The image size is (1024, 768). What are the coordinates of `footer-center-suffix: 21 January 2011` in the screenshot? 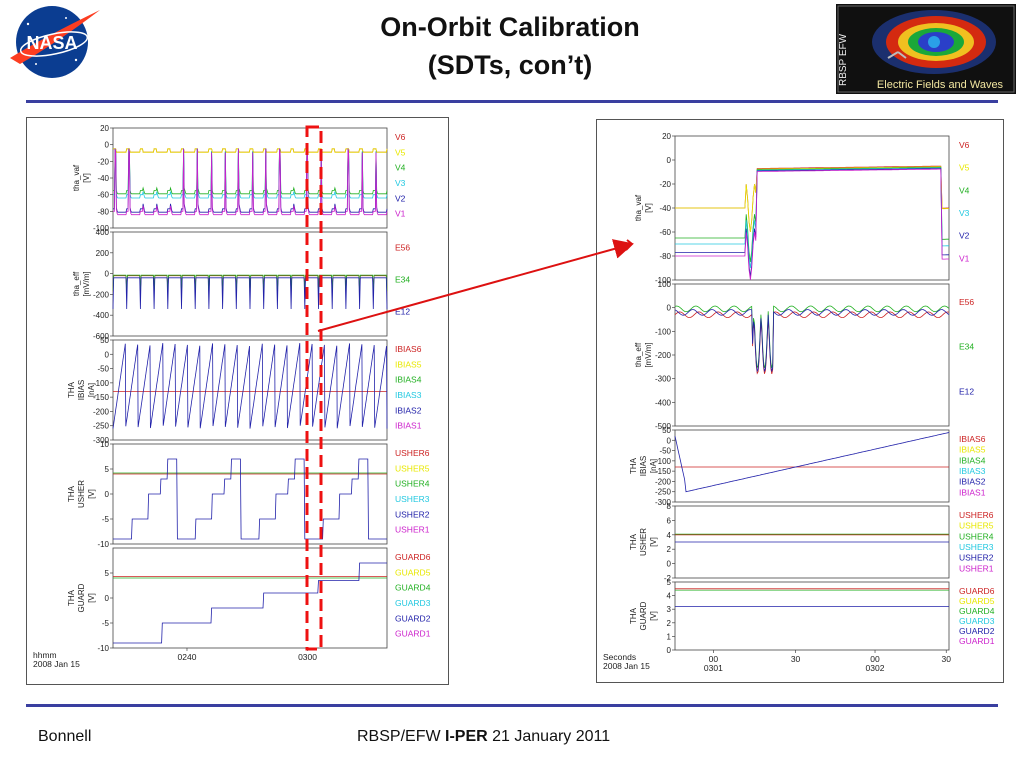 It's located at (549, 736).